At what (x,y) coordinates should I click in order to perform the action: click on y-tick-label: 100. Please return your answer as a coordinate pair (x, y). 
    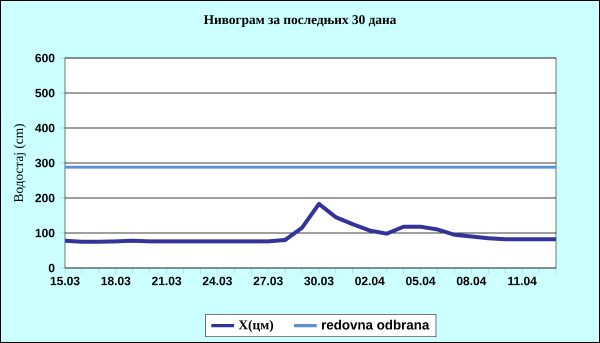
    Looking at the image, I should click on (45, 233).